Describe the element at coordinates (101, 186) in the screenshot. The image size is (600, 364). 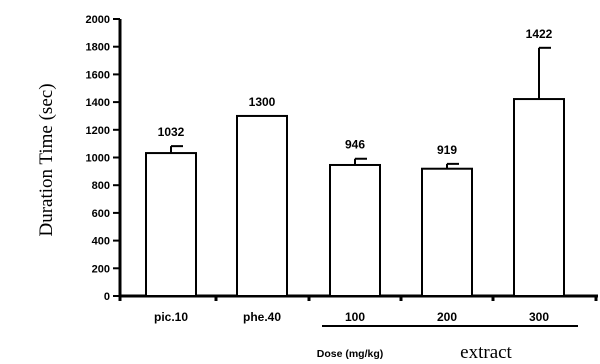
I see `y-tick-label-800: 800` at that location.